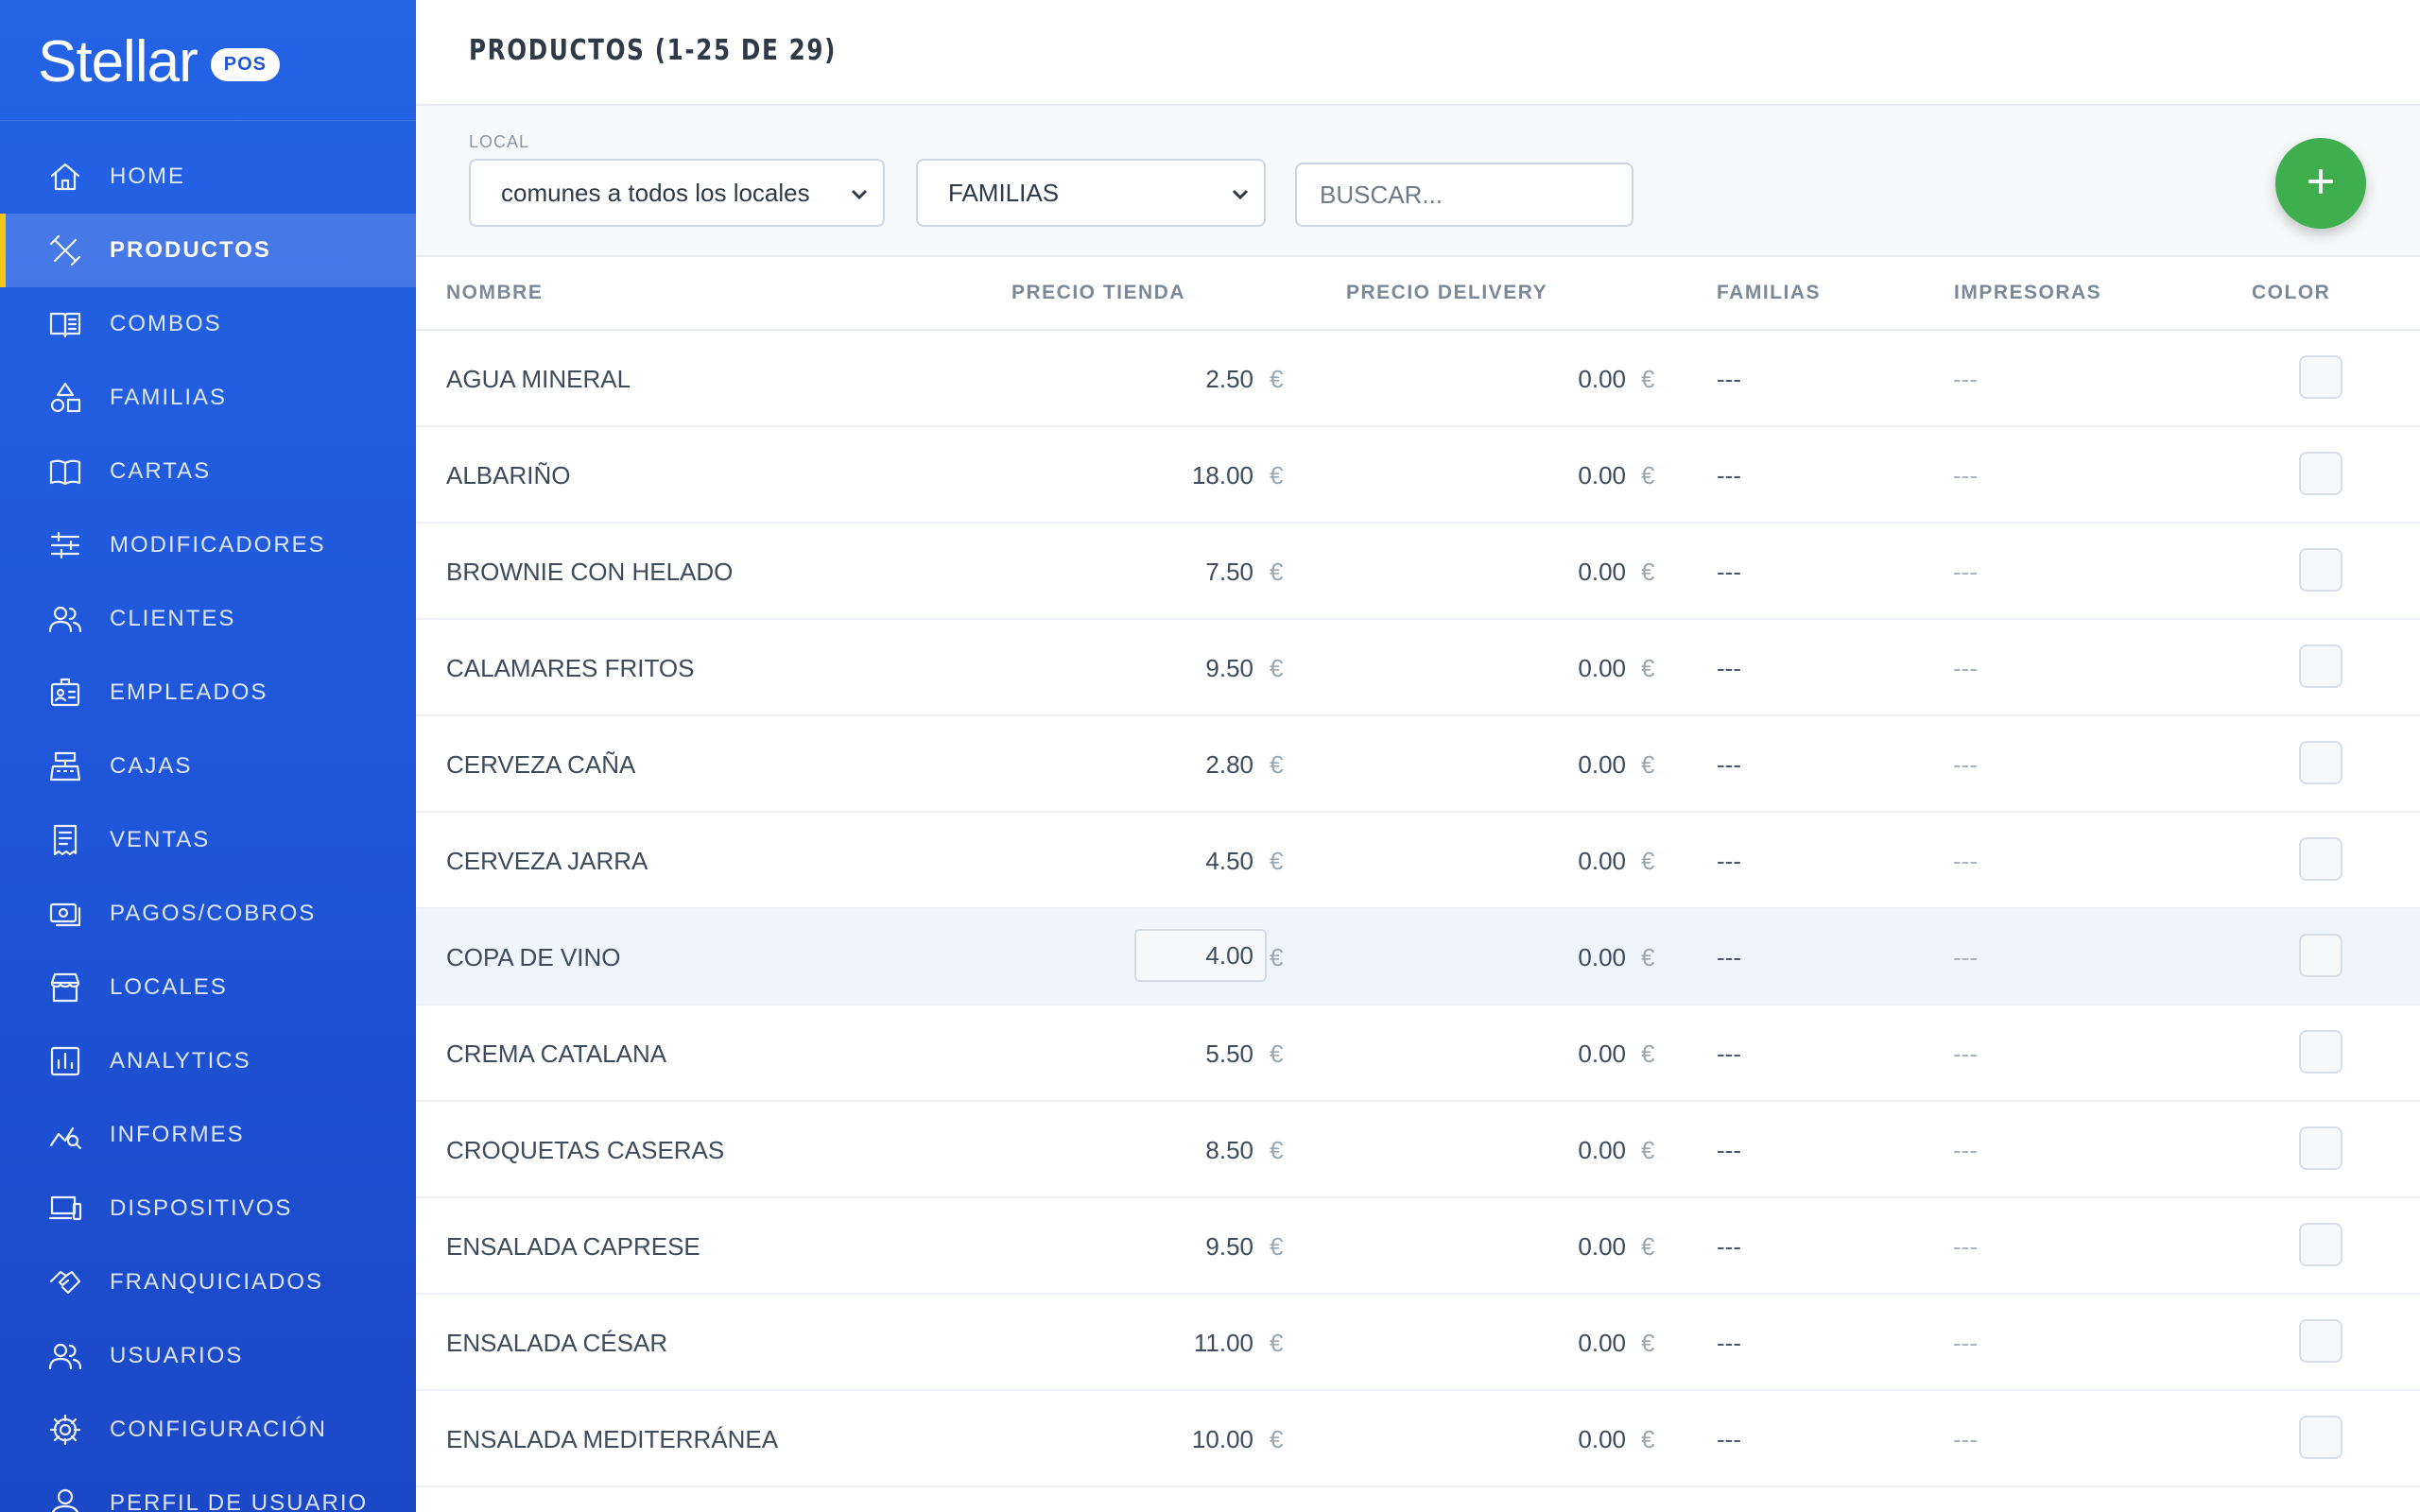  Describe the element at coordinates (208, 987) in the screenshot. I see `sidebar-item-locales: LOCALES` at that location.